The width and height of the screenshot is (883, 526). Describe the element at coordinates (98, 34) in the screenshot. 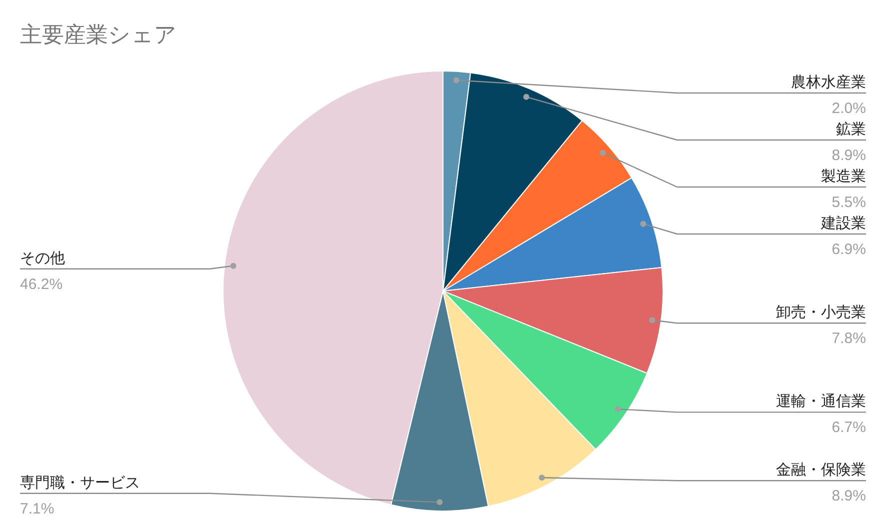

I see `title: 主要産業シェア` at that location.